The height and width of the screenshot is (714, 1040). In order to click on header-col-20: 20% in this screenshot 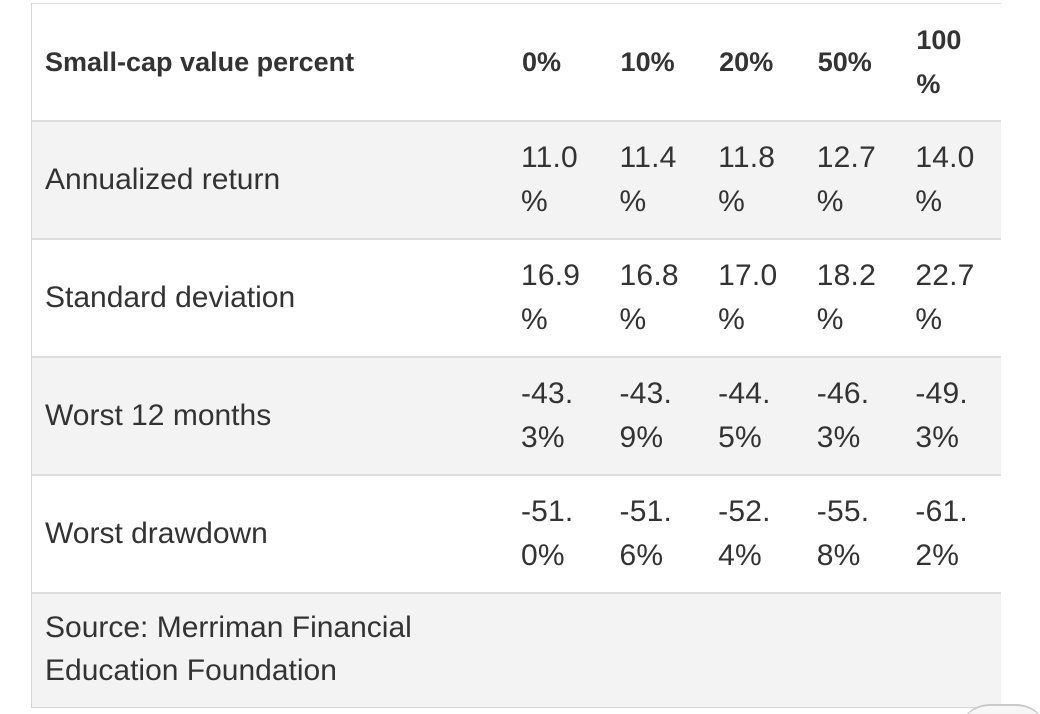, I will do `click(754, 62)`.